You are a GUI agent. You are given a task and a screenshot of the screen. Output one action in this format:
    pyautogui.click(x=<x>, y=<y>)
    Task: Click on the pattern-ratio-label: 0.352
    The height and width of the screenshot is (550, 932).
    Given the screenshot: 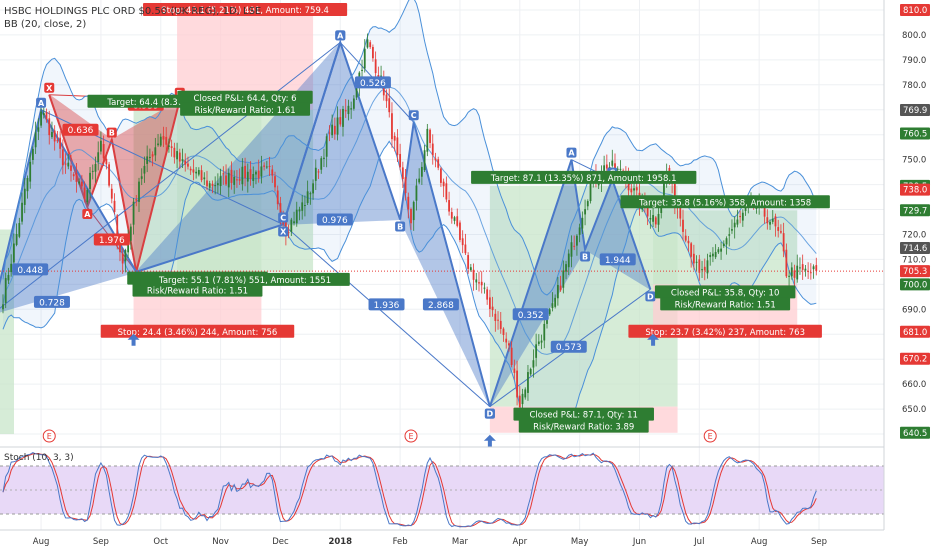 What is the action you would take?
    pyautogui.click(x=531, y=316)
    